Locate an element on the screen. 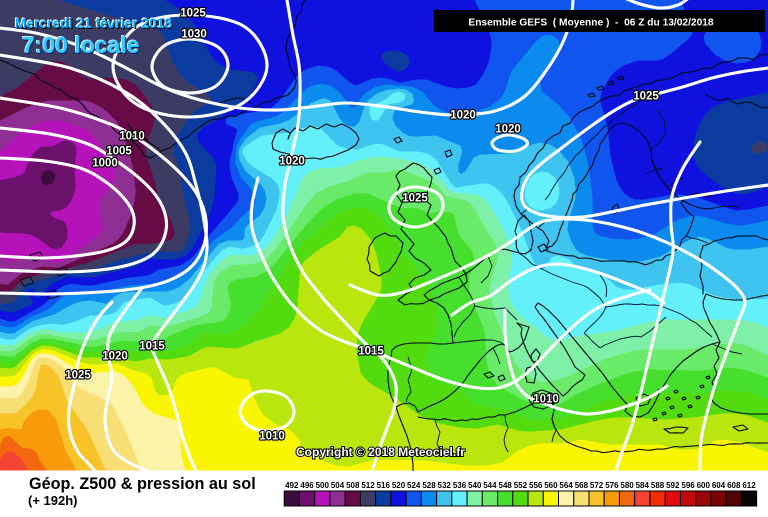  svg-text: 504 is located at coordinates (338, 485).